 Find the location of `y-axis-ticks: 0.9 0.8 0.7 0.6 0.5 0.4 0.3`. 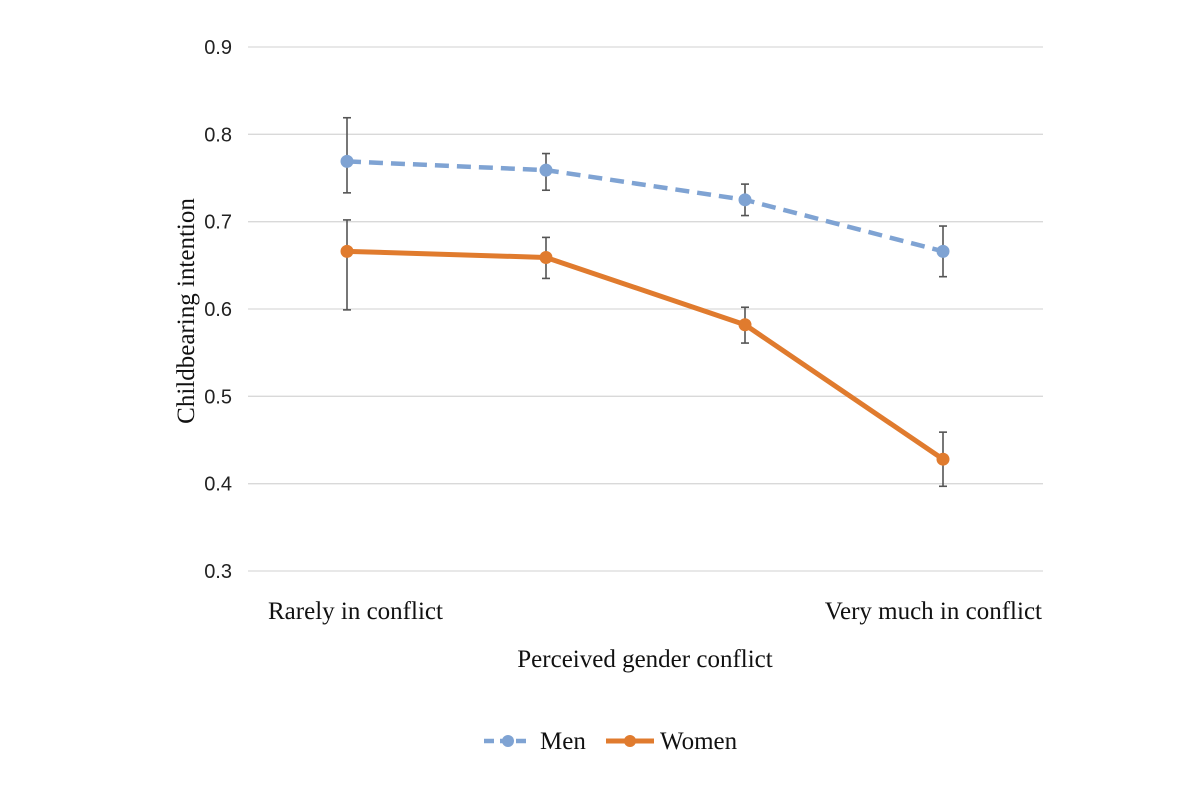

y-axis-ticks: 0.9 0.8 0.7 0.6 0.5 0.4 0.3 is located at coordinates (218, 310).